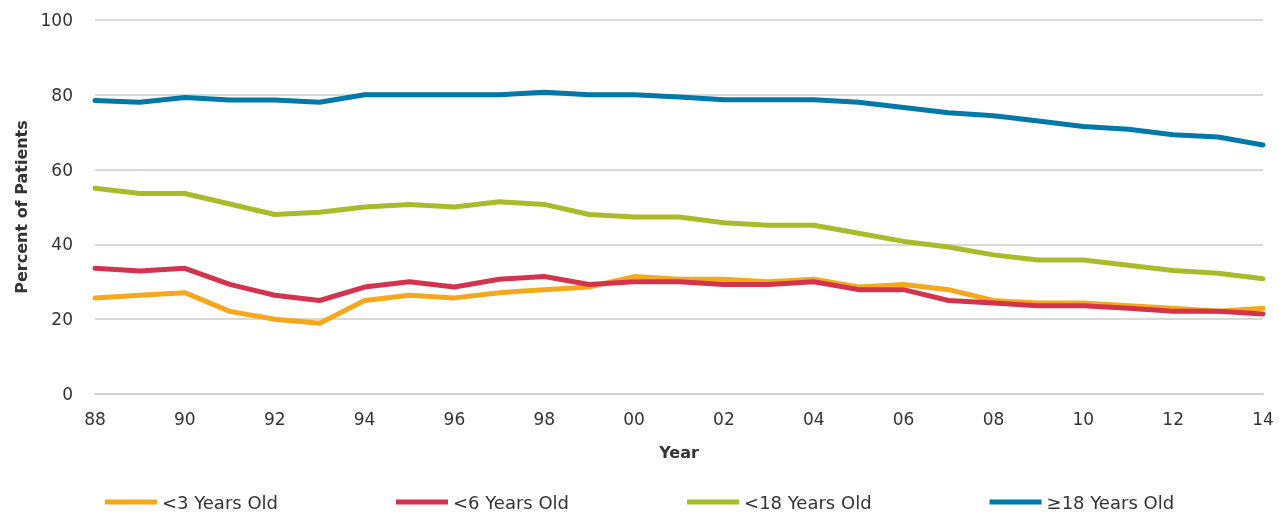 The width and height of the screenshot is (1279, 516). Describe the element at coordinates (634, 418) in the screenshot. I see `x-tick-label: 00` at that location.